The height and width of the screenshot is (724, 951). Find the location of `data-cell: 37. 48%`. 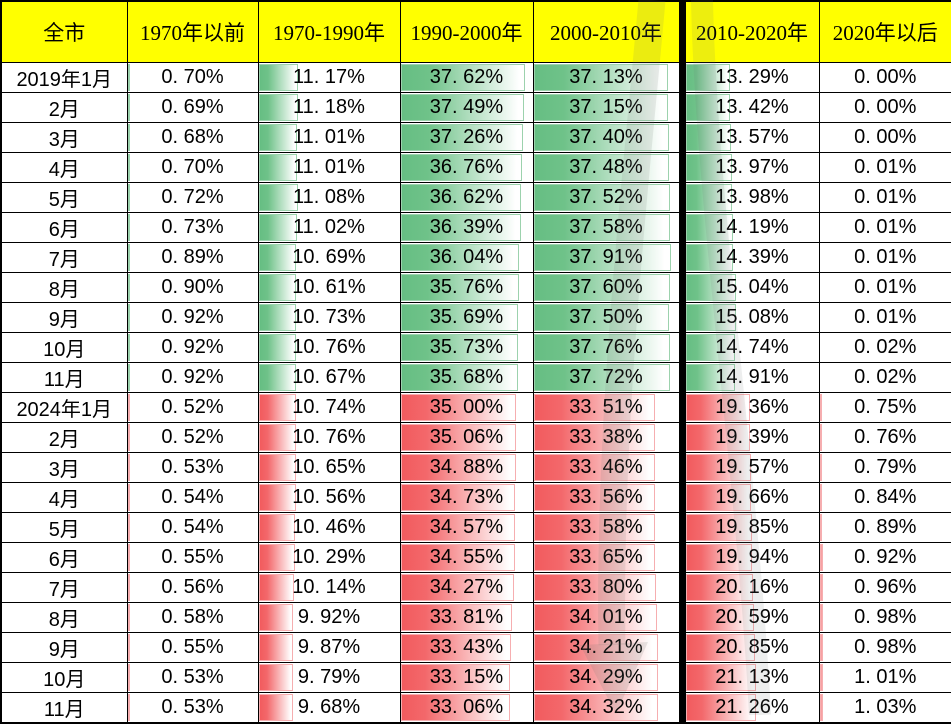

data-cell: 37. 48% is located at coordinates (607, 167).